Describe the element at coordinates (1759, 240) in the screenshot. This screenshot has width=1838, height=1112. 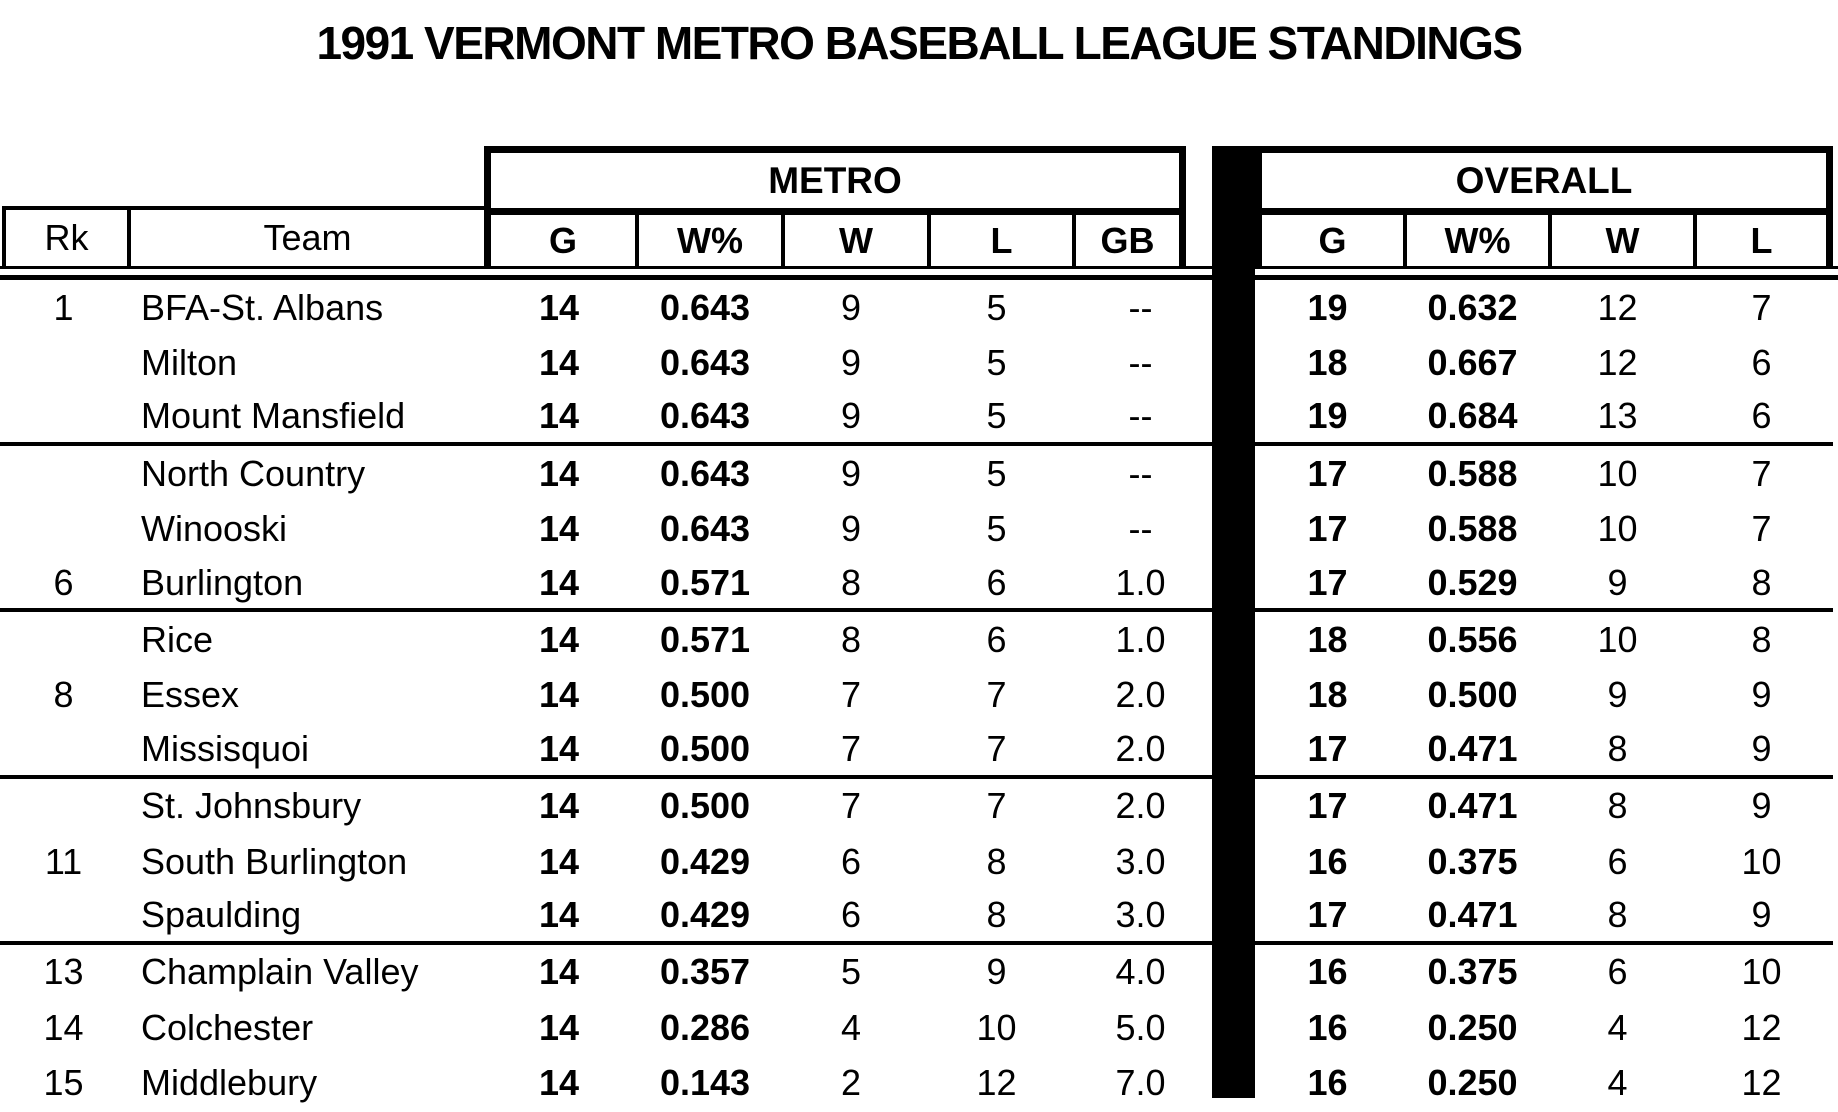
I see `overall-col-header-losses: L` at that location.